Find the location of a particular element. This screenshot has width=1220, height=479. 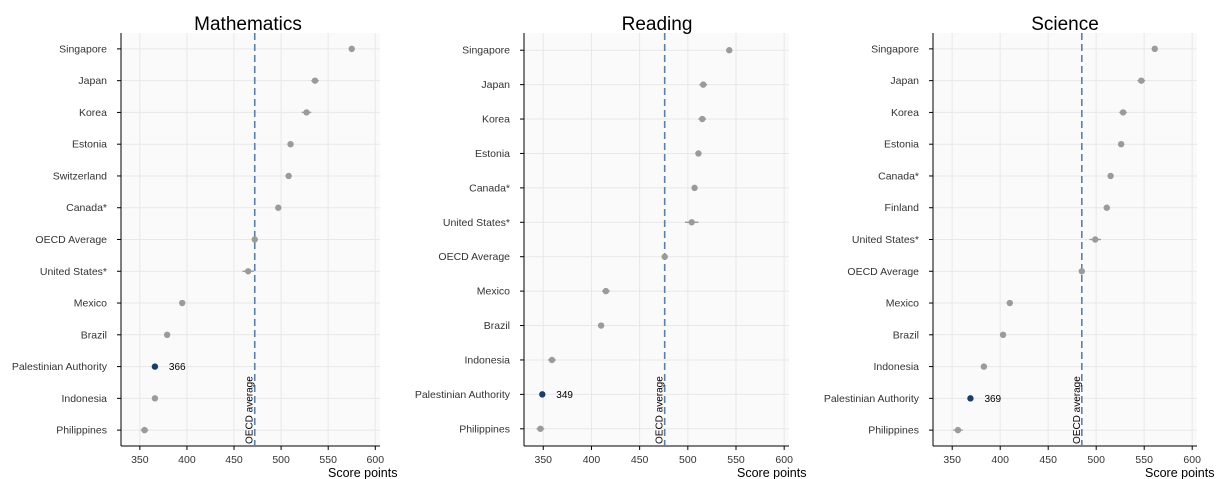

highlight-value-label: 369 is located at coordinates (992, 399).